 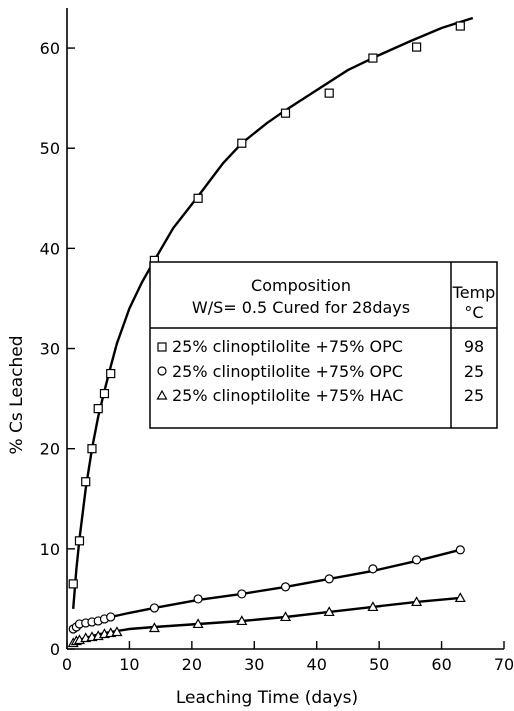 I want to click on y-tick-label: 20, so click(x=50, y=449).